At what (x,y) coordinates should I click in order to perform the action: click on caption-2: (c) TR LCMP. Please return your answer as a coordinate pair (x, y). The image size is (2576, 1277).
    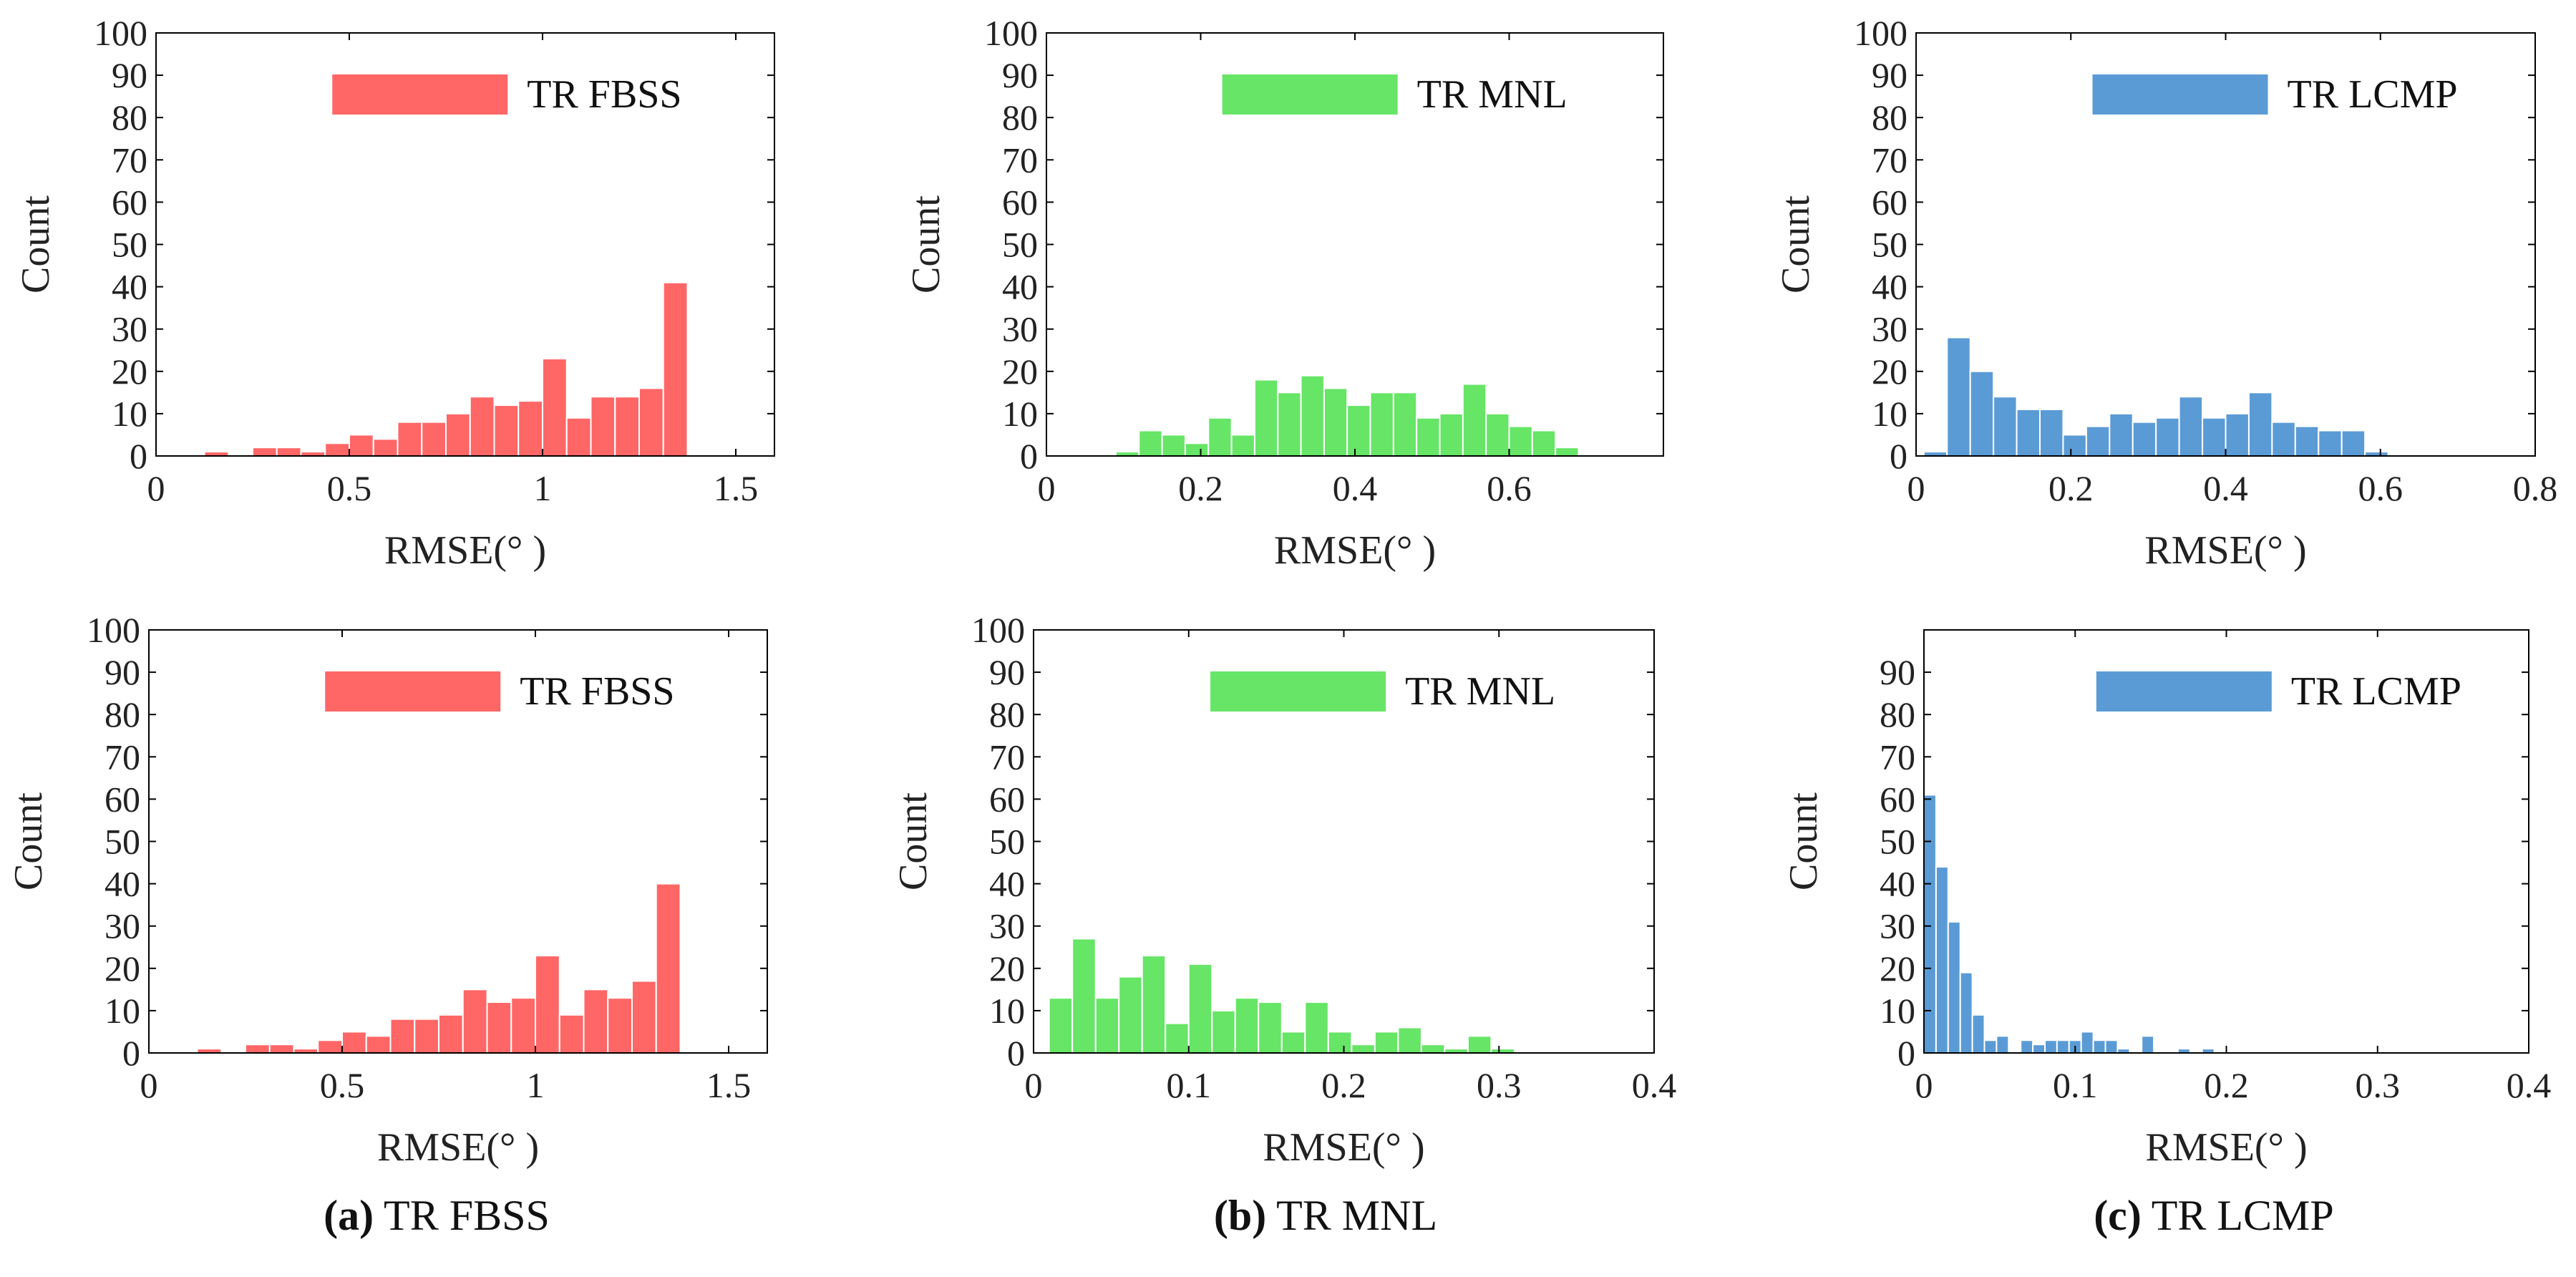
    Looking at the image, I should click on (2214, 1215).